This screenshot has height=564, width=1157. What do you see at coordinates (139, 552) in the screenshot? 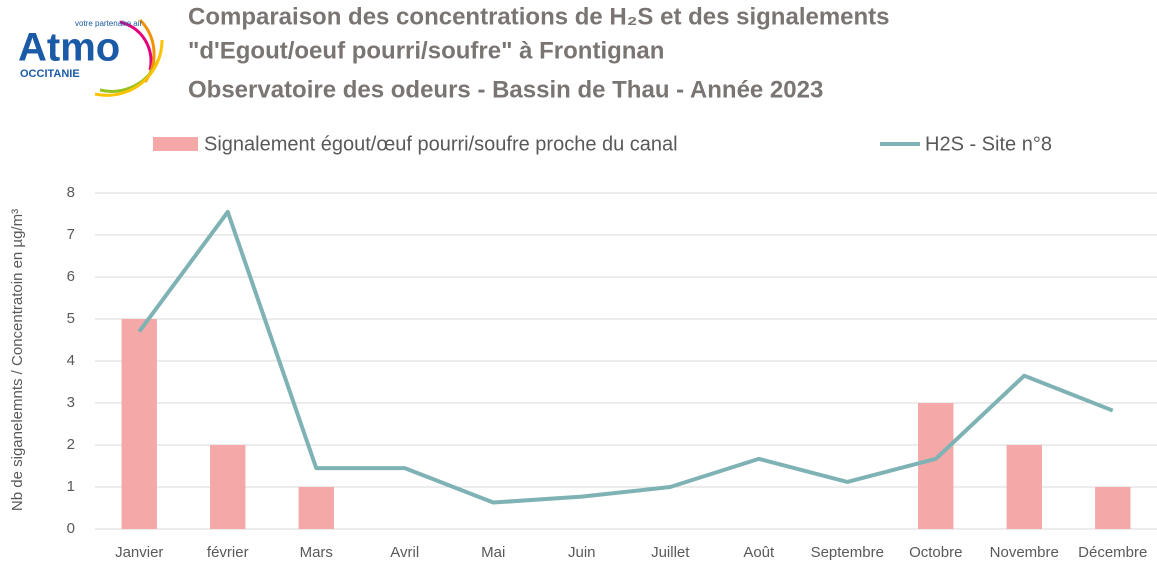
I see `x-tick-label: Janvier` at bounding box center [139, 552].